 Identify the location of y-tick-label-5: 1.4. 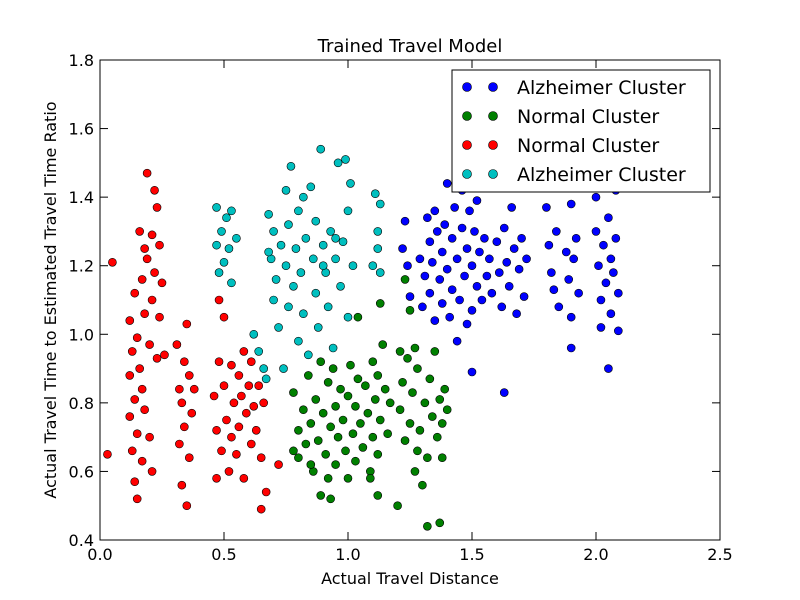
(81, 197).